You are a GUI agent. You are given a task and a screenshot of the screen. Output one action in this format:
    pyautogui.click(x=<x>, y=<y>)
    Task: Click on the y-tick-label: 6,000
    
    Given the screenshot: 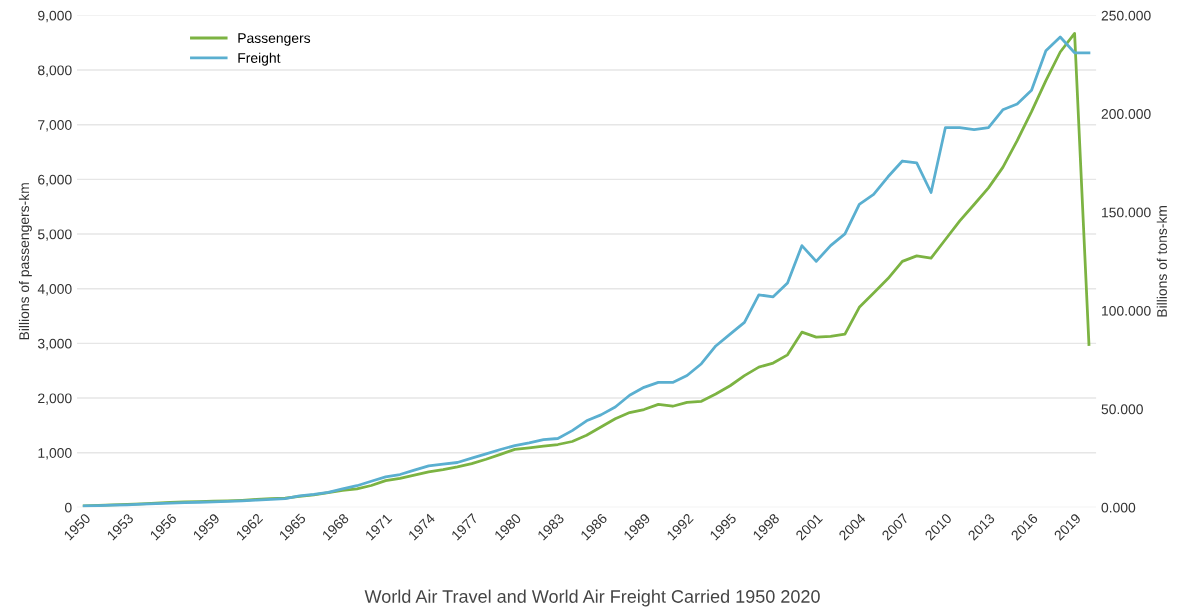 What is the action you would take?
    pyautogui.click(x=55, y=180)
    